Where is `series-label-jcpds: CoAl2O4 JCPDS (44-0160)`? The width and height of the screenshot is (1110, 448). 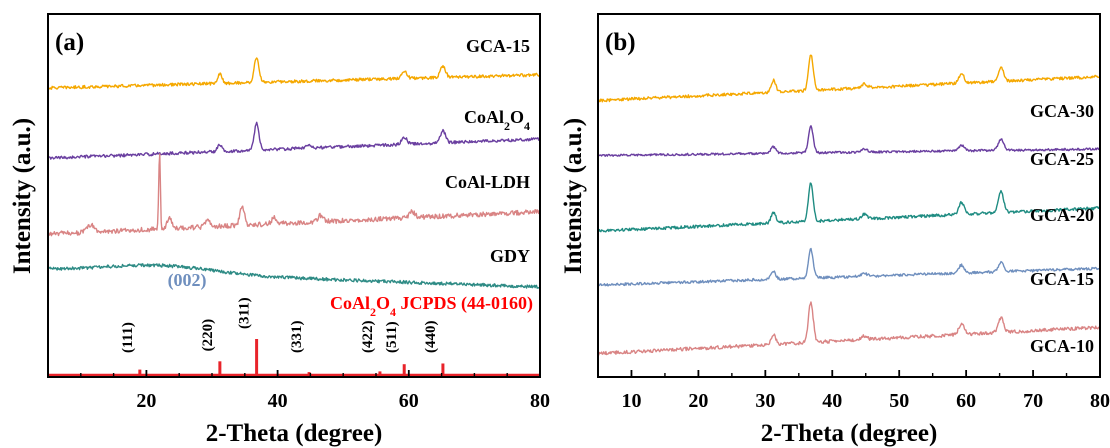 series-label-jcpds: CoAl2O4 JCPDS (44-0160) is located at coordinates (431, 306).